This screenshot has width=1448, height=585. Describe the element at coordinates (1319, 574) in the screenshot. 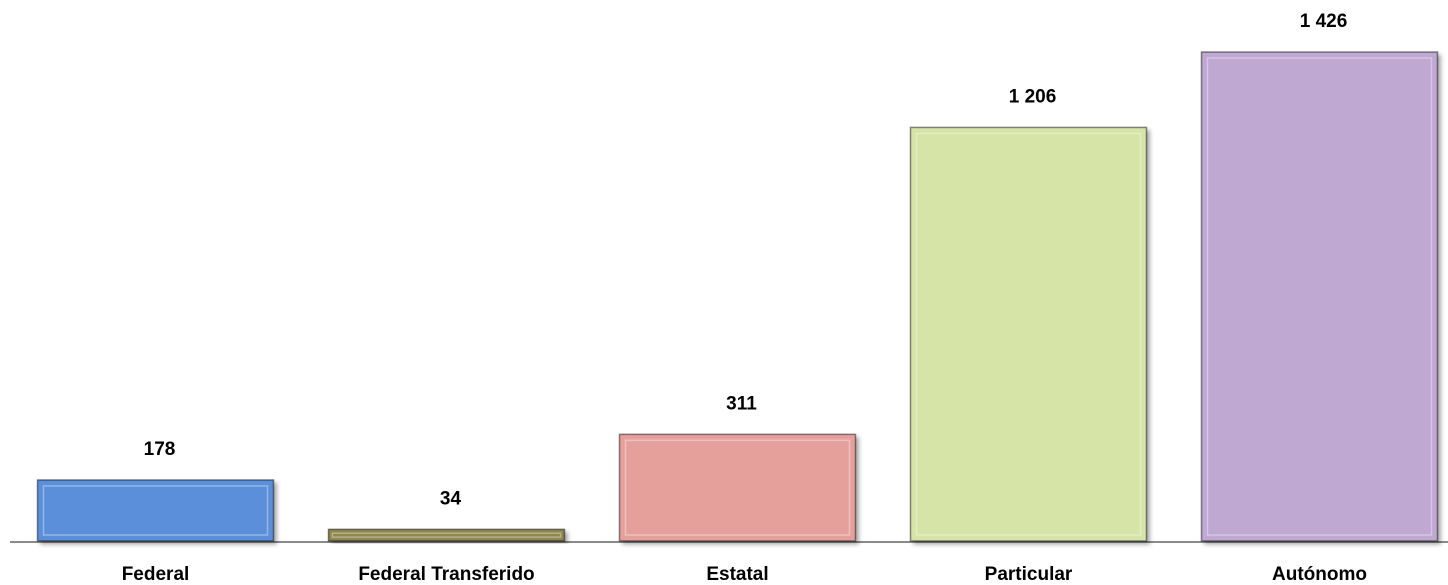

I see `x-tick-label: Autónomo` at that location.